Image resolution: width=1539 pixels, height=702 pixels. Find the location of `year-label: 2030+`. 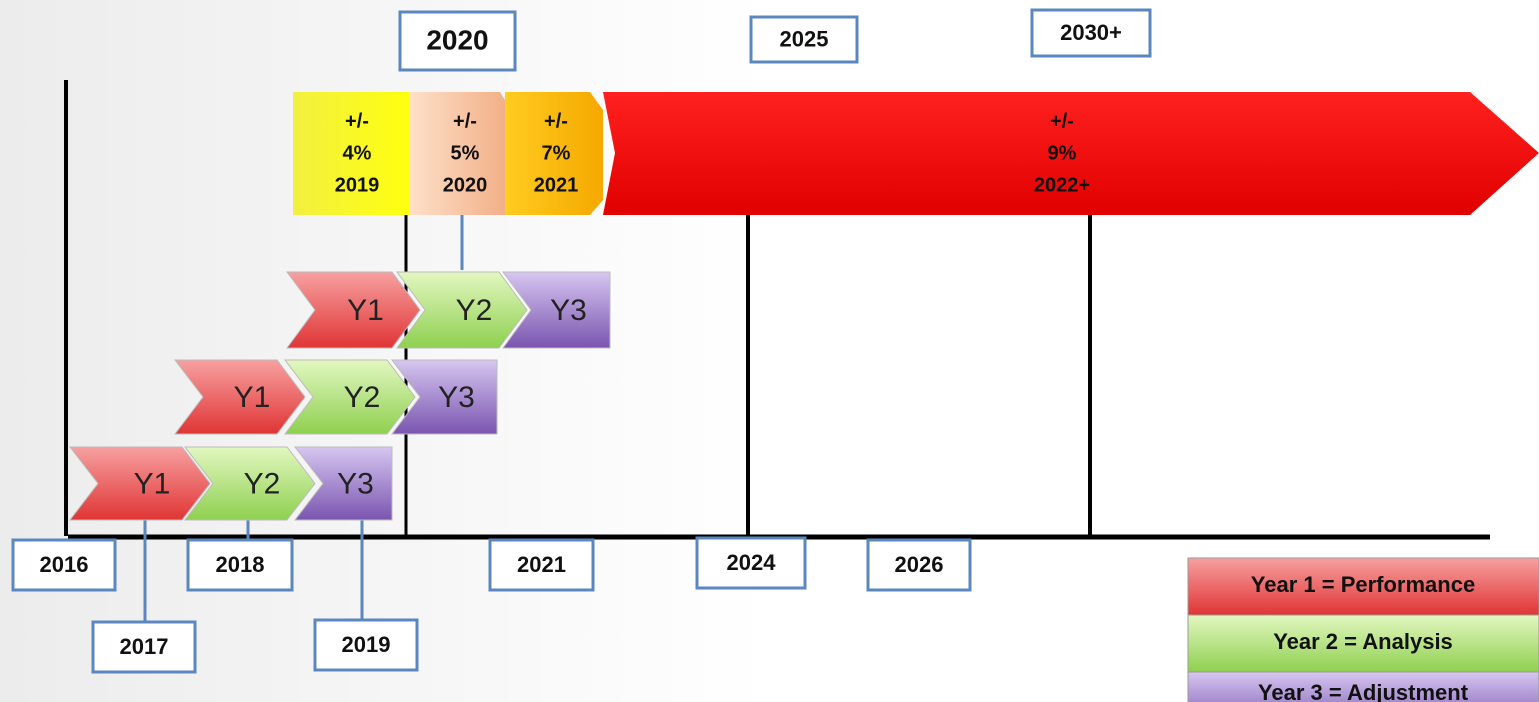

year-label: 2030+ is located at coordinates (1091, 32).